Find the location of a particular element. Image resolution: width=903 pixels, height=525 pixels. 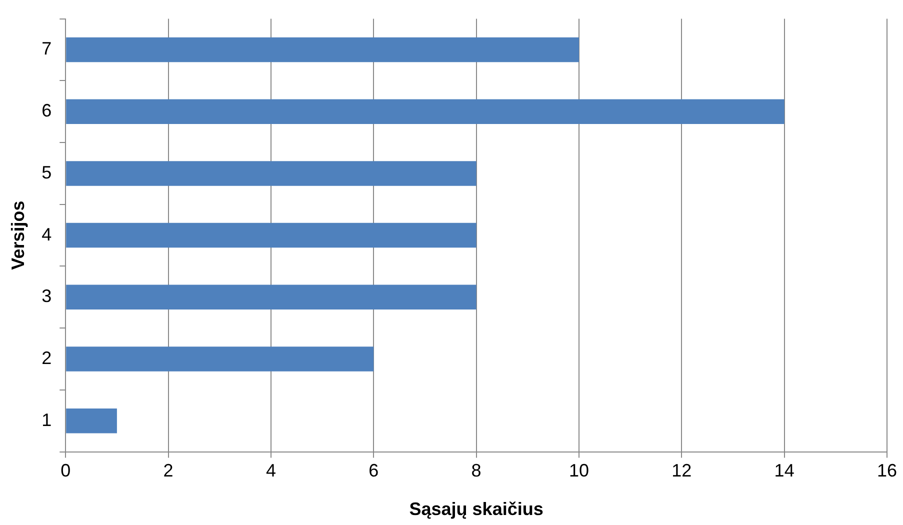

x-tick-label: 2 is located at coordinates (168, 470).